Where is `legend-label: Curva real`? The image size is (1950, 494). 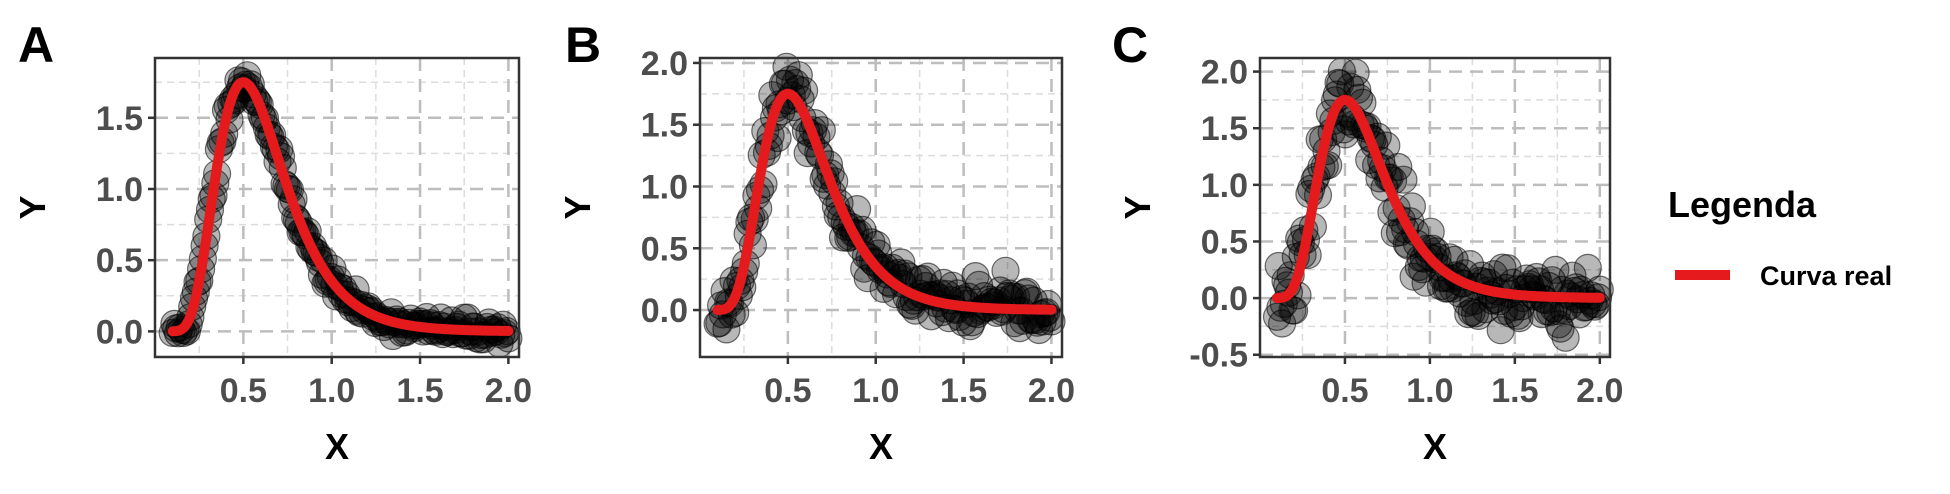 legend-label: Curva real is located at coordinates (1826, 276).